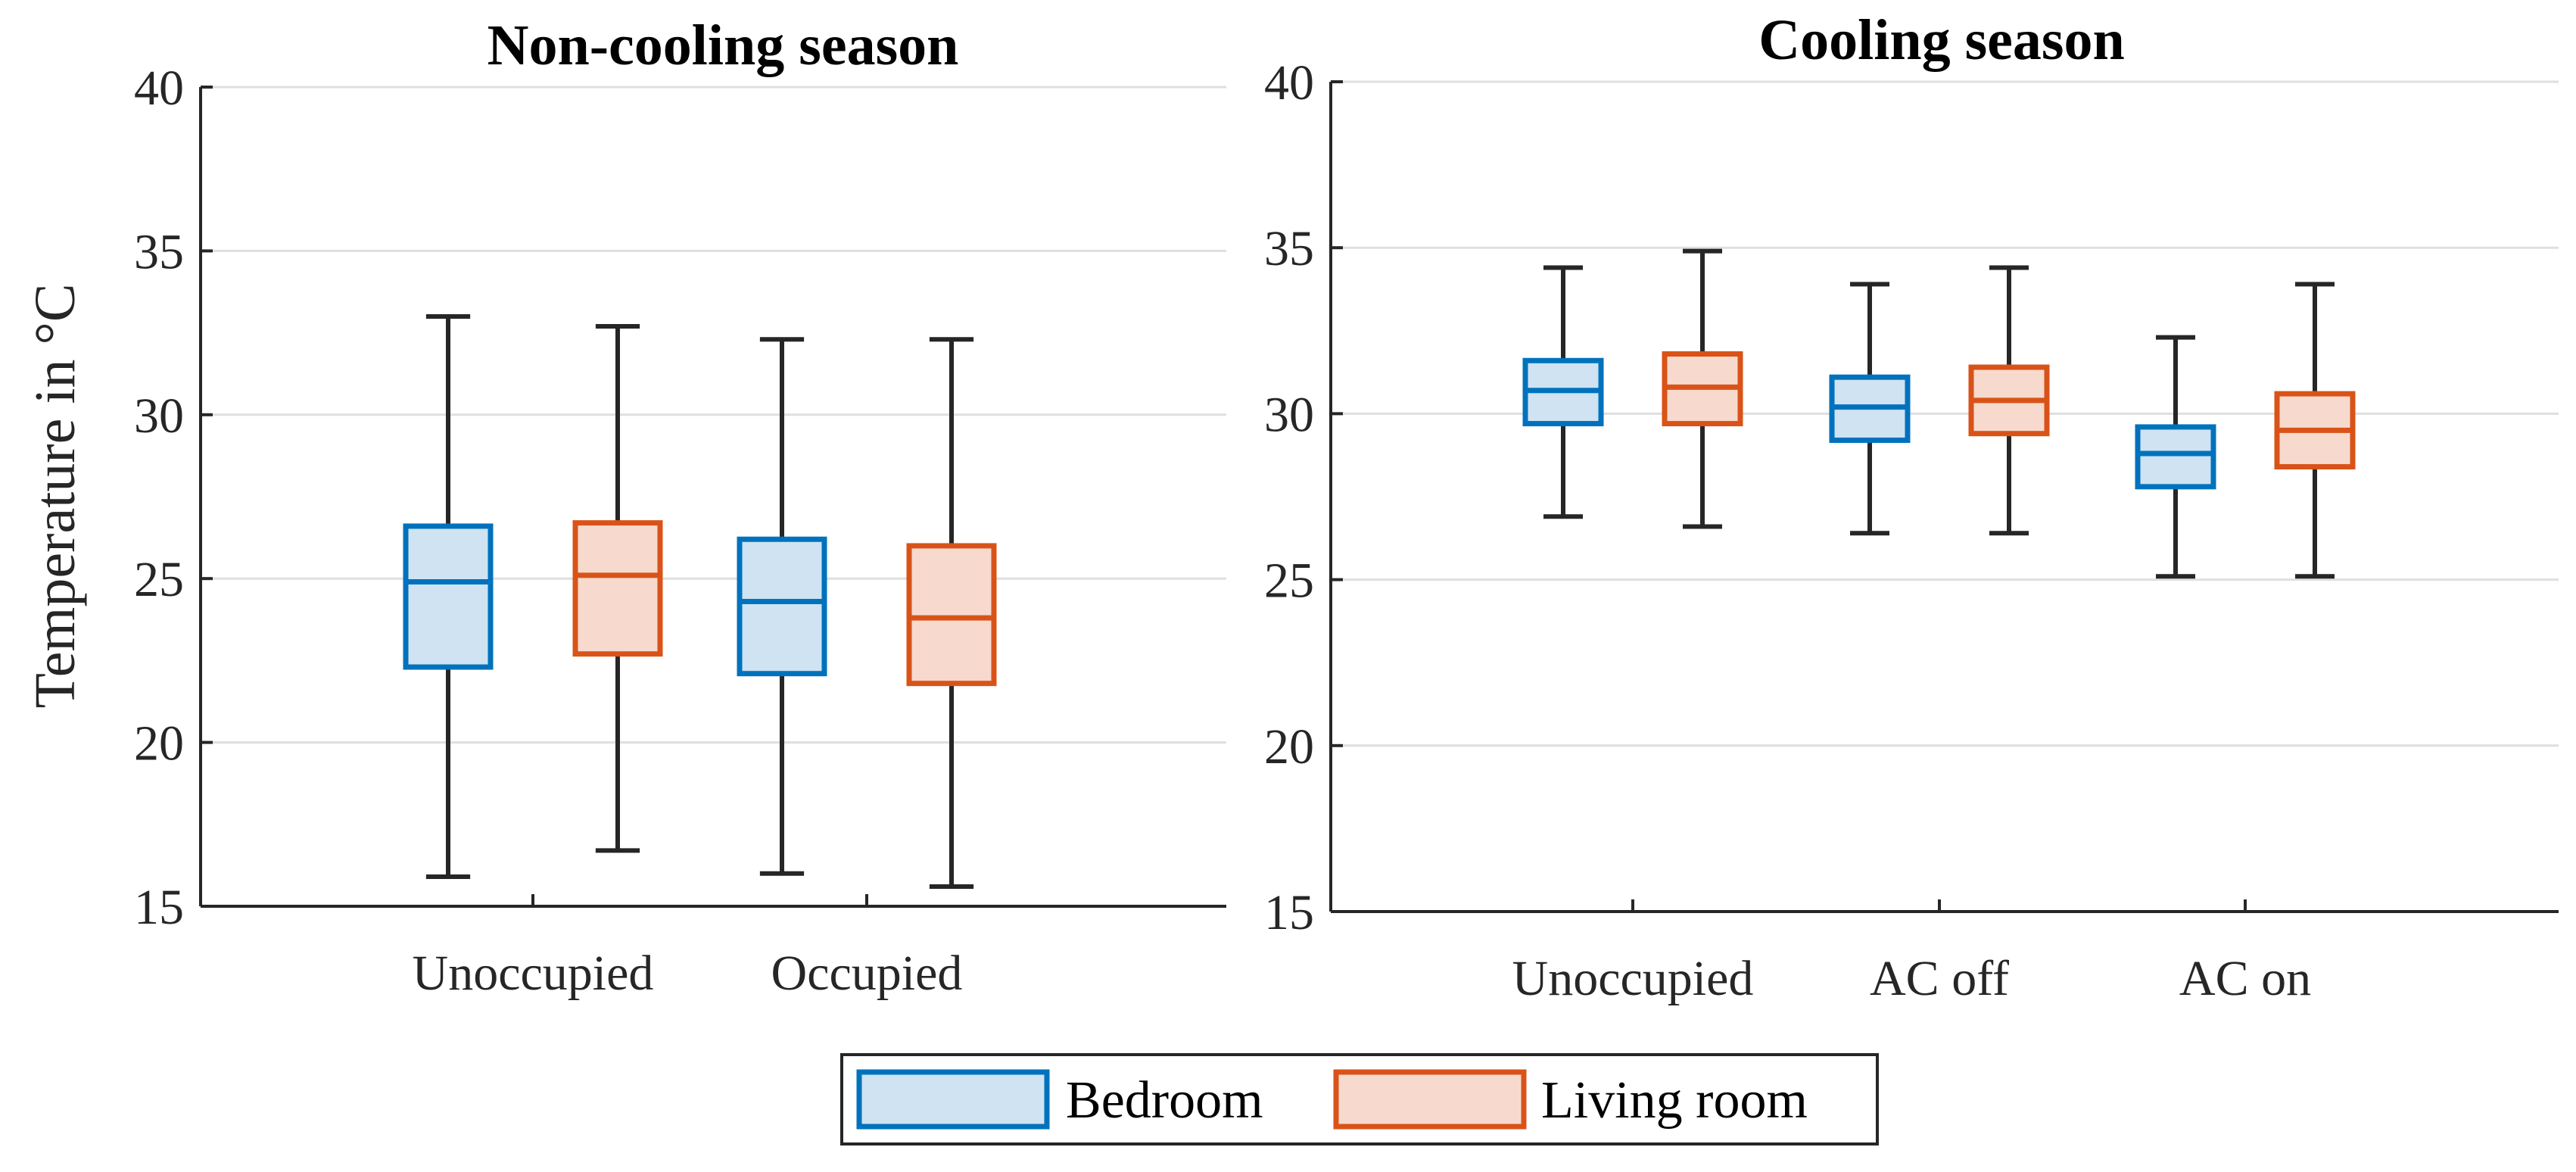 The image size is (2576, 1172). What do you see at coordinates (1430, 1100) in the screenshot?
I see `legend-swatch-living-room` at bounding box center [1430, 1100].